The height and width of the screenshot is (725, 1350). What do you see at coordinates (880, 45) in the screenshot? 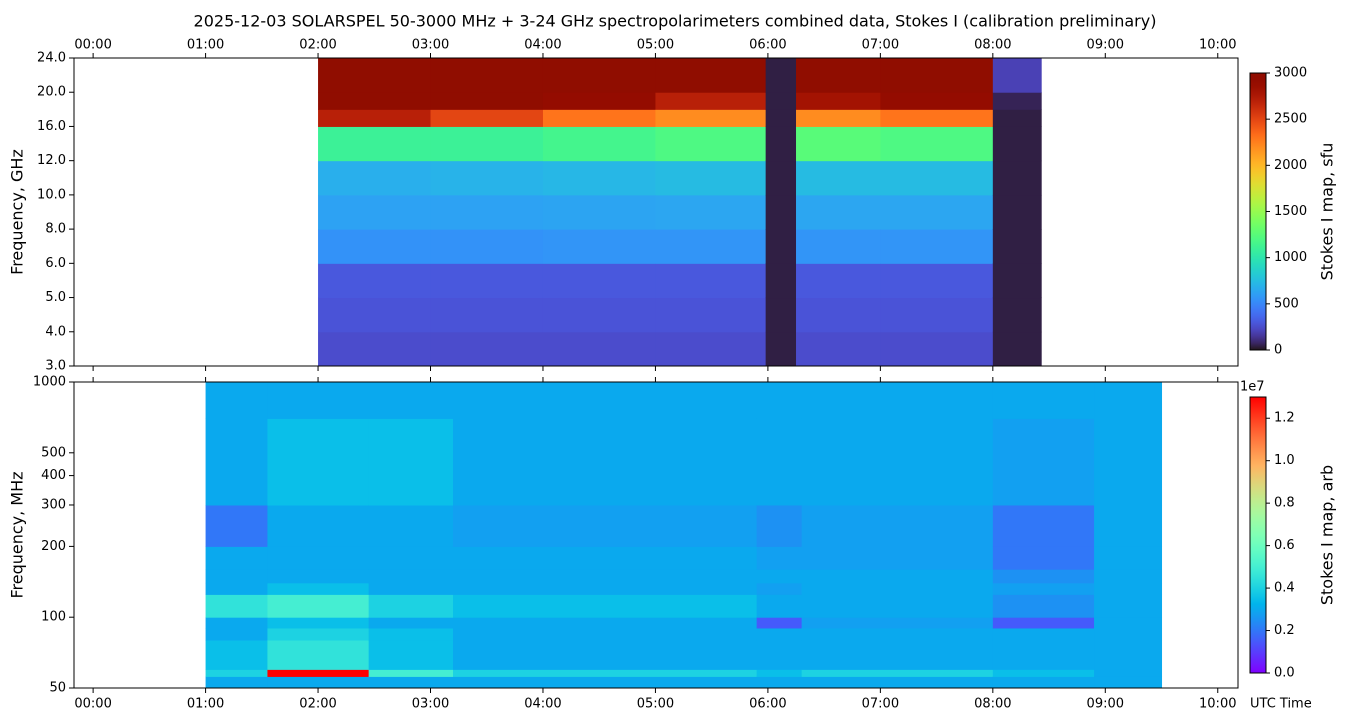
I see `x-tick-label: 07:00` at bounding box center [880, 45].